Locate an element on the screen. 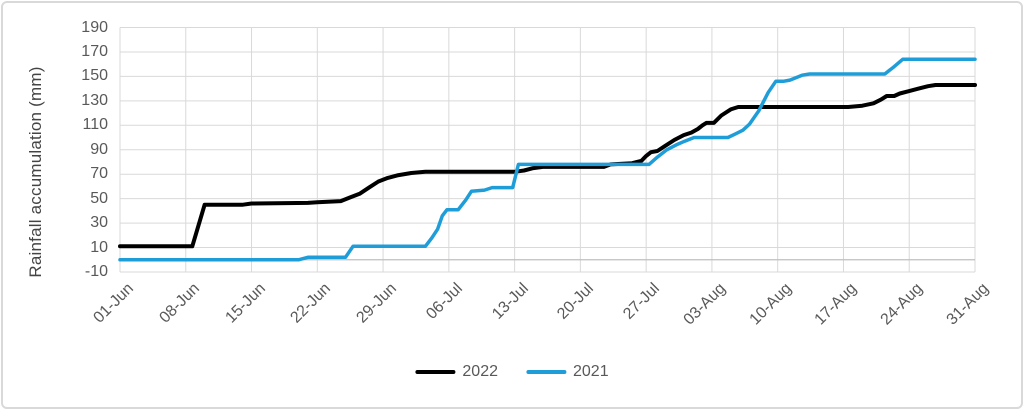 The width and height of the screenshot is (1024, 410). y-tick-label: 10 is located at coordinates (99, 247).